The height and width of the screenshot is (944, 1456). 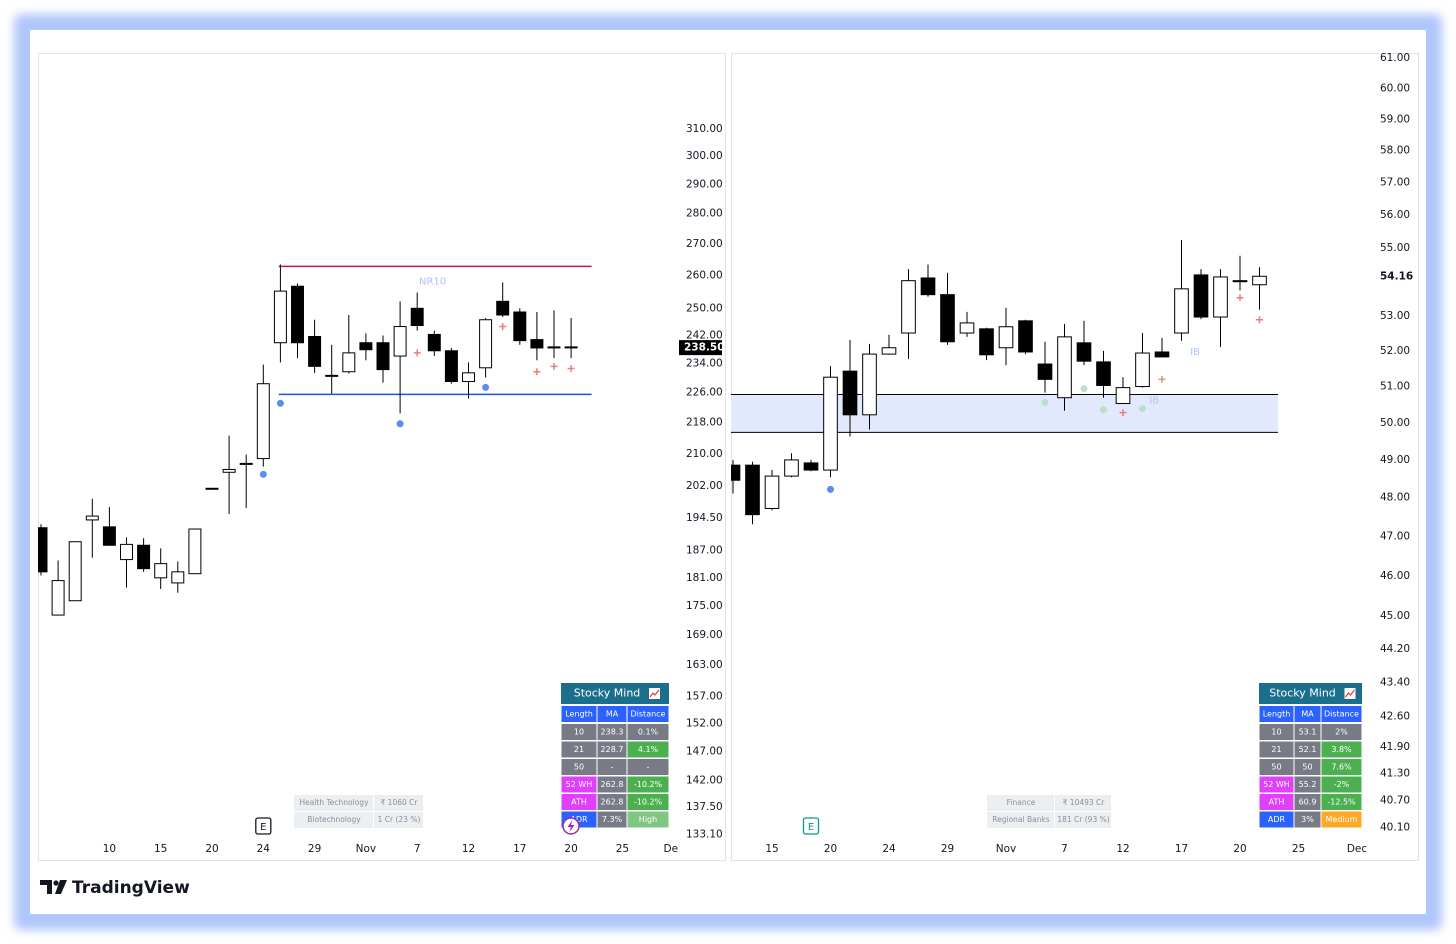 I want to click on info-text: ₹ 1060 Cr, so click(x=400, y=802).